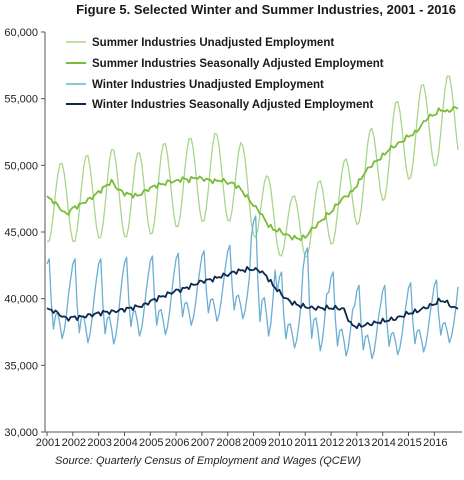 This screenshot has height=480, width=464. I want to click on y-tick-label: 60,000, so click(21, 33).